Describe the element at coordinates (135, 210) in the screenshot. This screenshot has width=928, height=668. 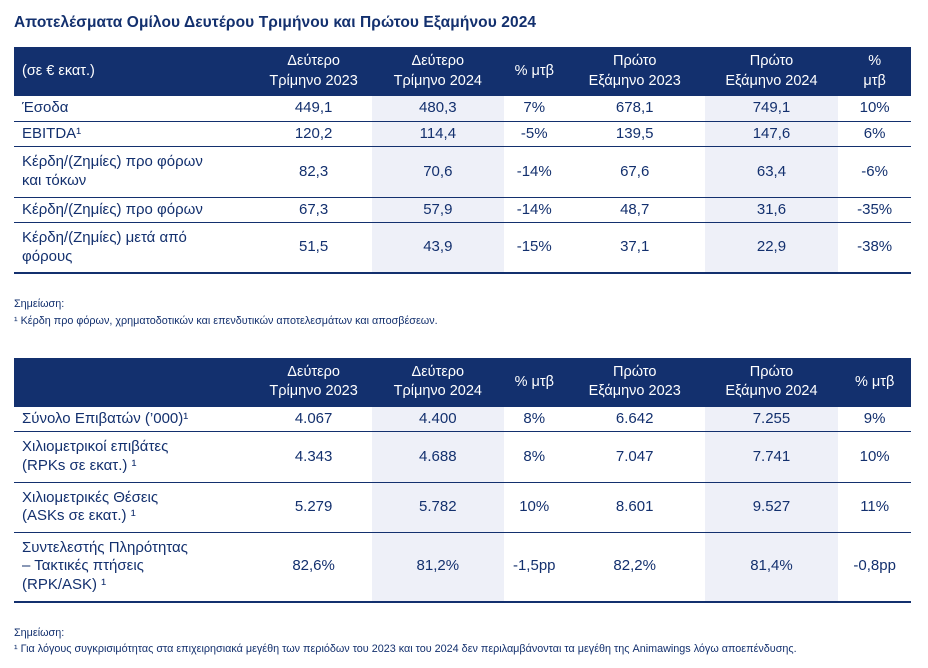
I see `row-label: Κέρδη/(Ζημίες) προ φόρων` at that location.